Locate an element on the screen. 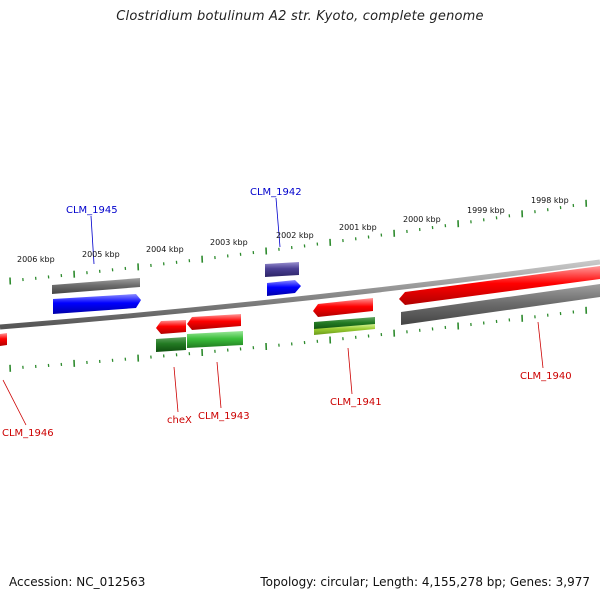 The image size is (600, 600). gene-CLM_1942 is located at coordinates (284, 288).